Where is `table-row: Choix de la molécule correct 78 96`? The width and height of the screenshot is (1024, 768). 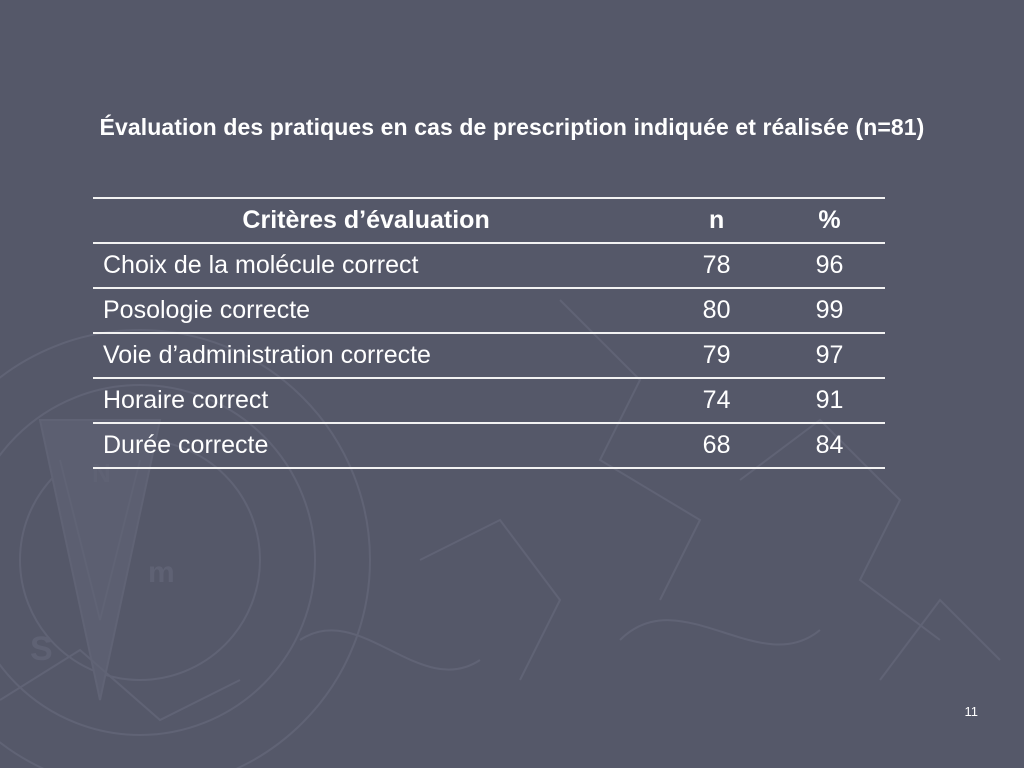 table-row: Choix de la molécule correct 78 96 is located at coordinates (489, 265).